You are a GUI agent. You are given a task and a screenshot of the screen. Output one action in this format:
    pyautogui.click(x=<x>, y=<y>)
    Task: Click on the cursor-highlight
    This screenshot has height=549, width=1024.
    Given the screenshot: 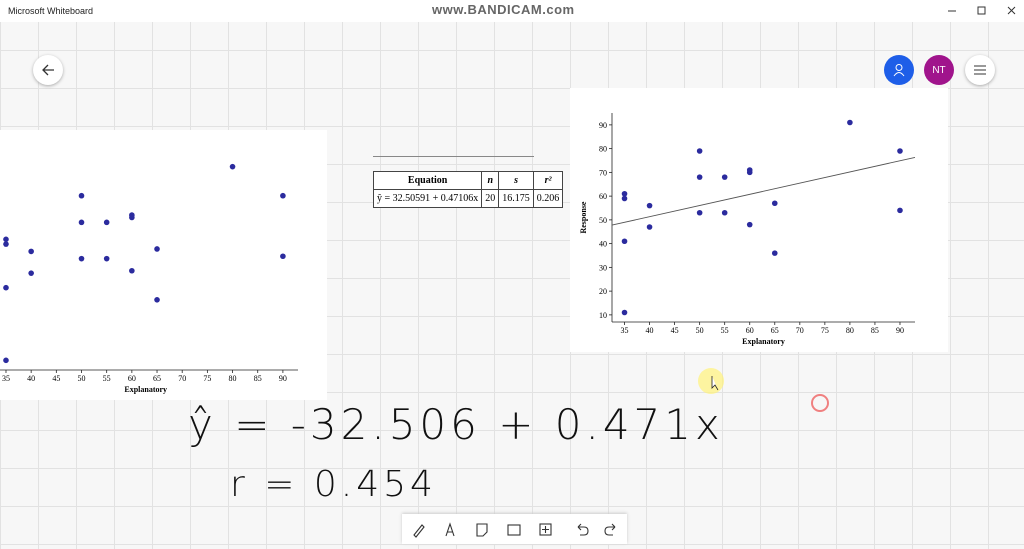 What is the action you would take?
    pyautogui.click(x=711, y=381)
    